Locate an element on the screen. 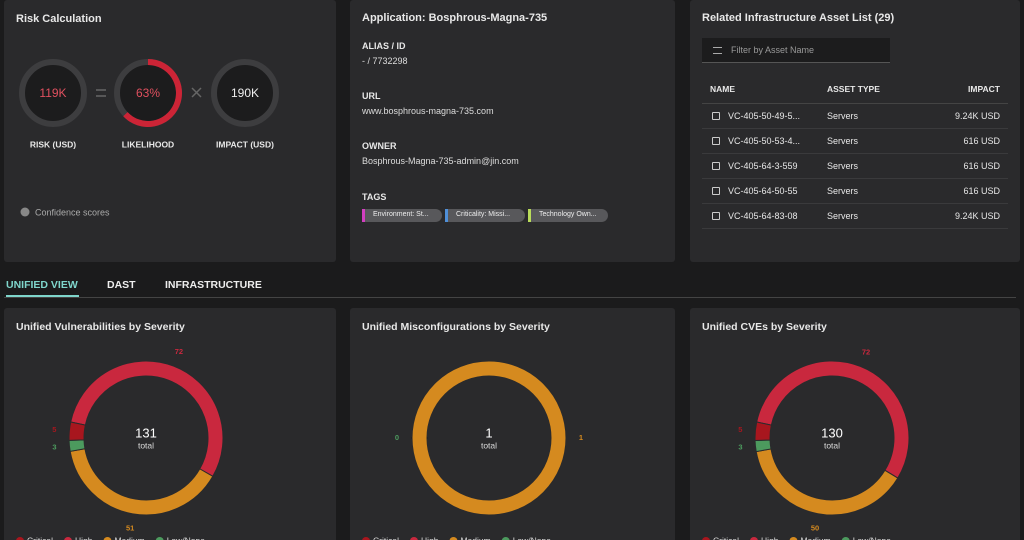 This screenshot has width=1024, height=540. legend-label: Low/None is located at coordinates (872, 537).